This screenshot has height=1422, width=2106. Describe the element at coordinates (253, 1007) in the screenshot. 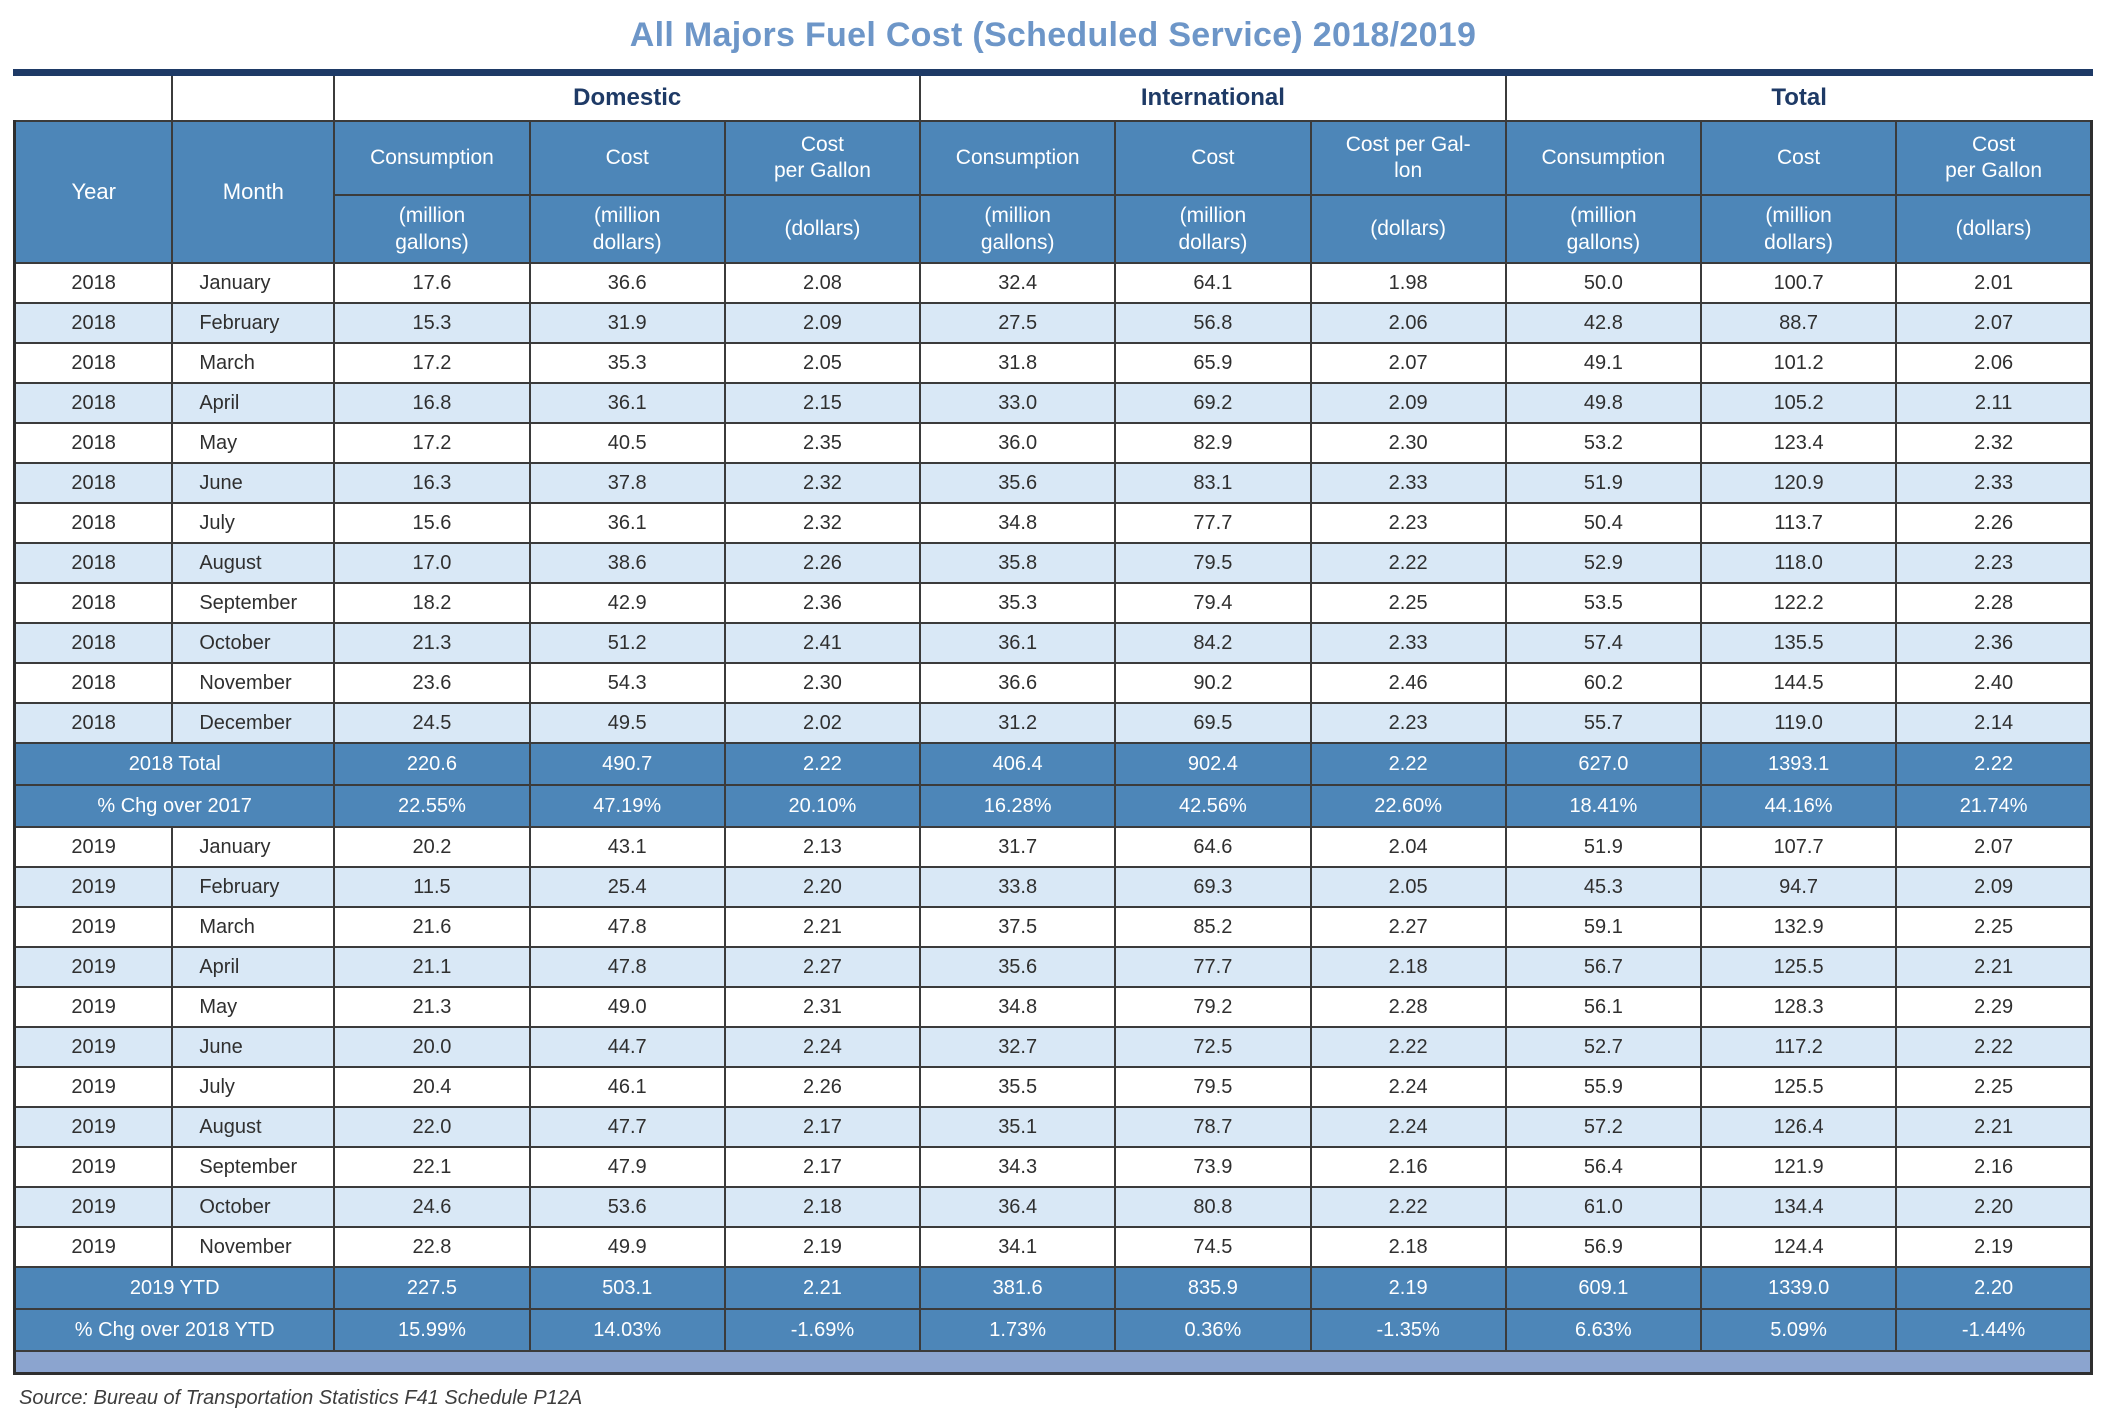

I see `month-cell: May` at that location.